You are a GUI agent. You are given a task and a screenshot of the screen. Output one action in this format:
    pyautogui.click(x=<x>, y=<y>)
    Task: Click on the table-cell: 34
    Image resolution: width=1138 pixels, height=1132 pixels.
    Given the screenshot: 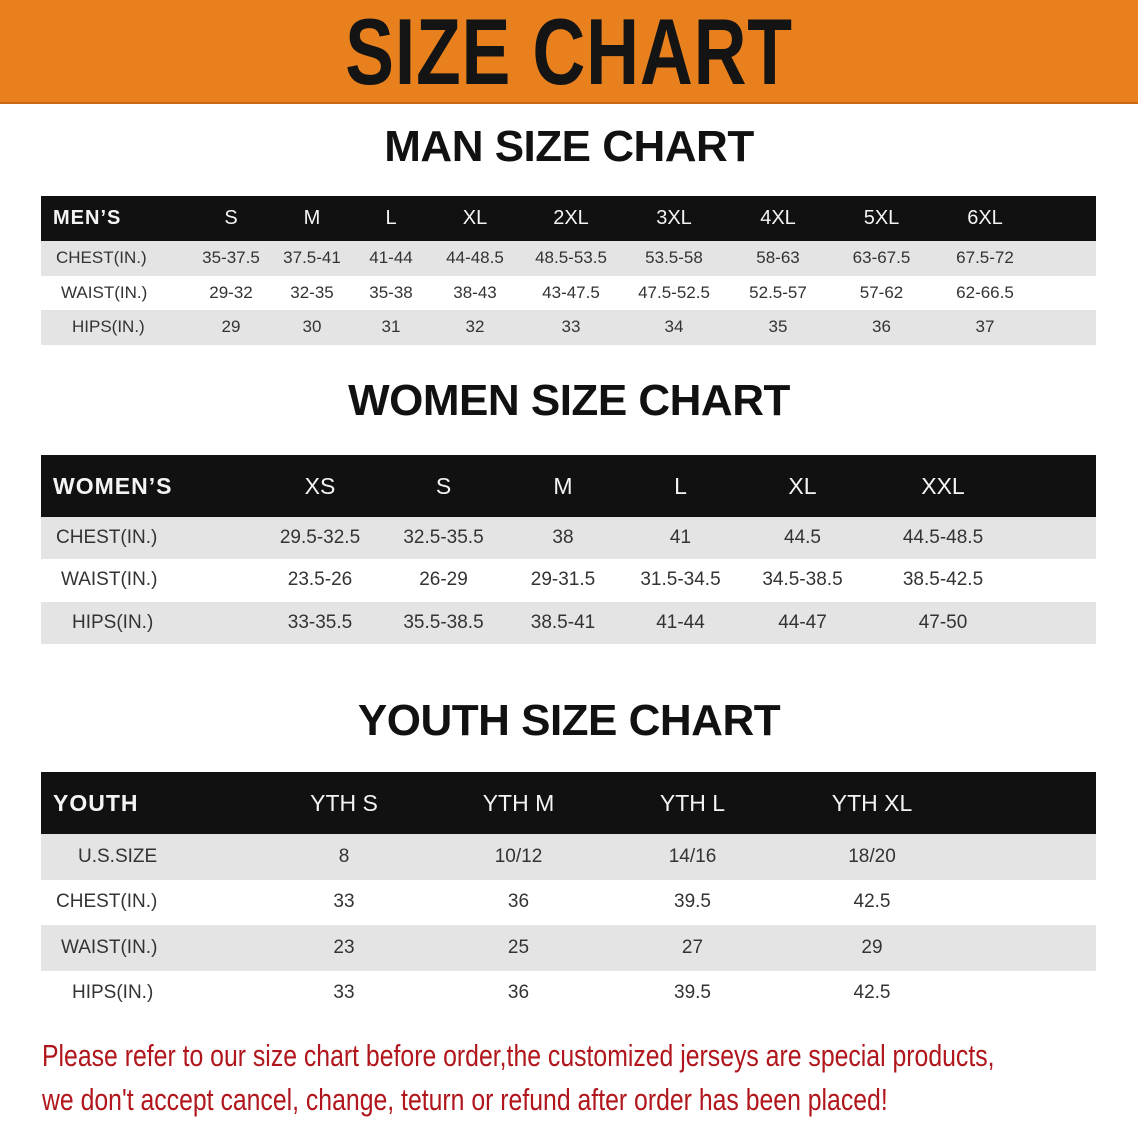 What is the action you would take?
    pyautogui.click(x=674, y=327)
    